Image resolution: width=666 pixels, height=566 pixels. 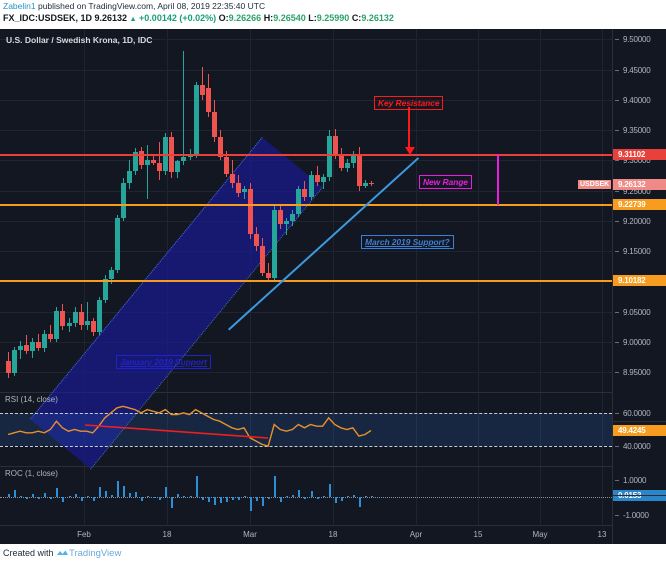 What do you see at coordinates (133, 19) in the screenshot?
I see `change-up-triangle-icon: ▲` at bounding box center [133, 19].